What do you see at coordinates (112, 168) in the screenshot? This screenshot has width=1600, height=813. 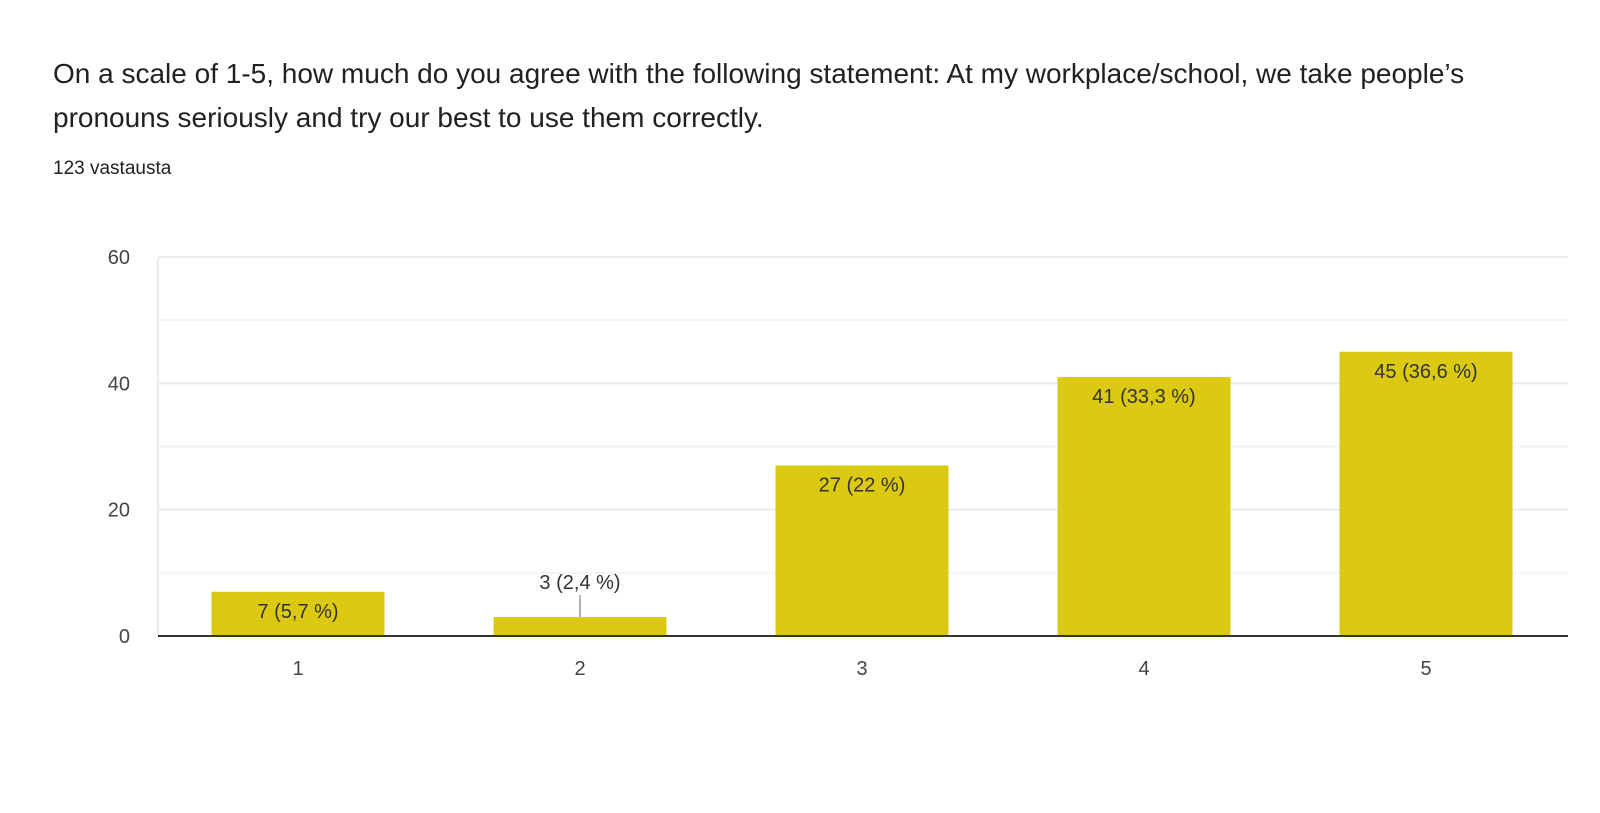 I see `response-count: 123 vastausta` at bounding box center [112, 168].